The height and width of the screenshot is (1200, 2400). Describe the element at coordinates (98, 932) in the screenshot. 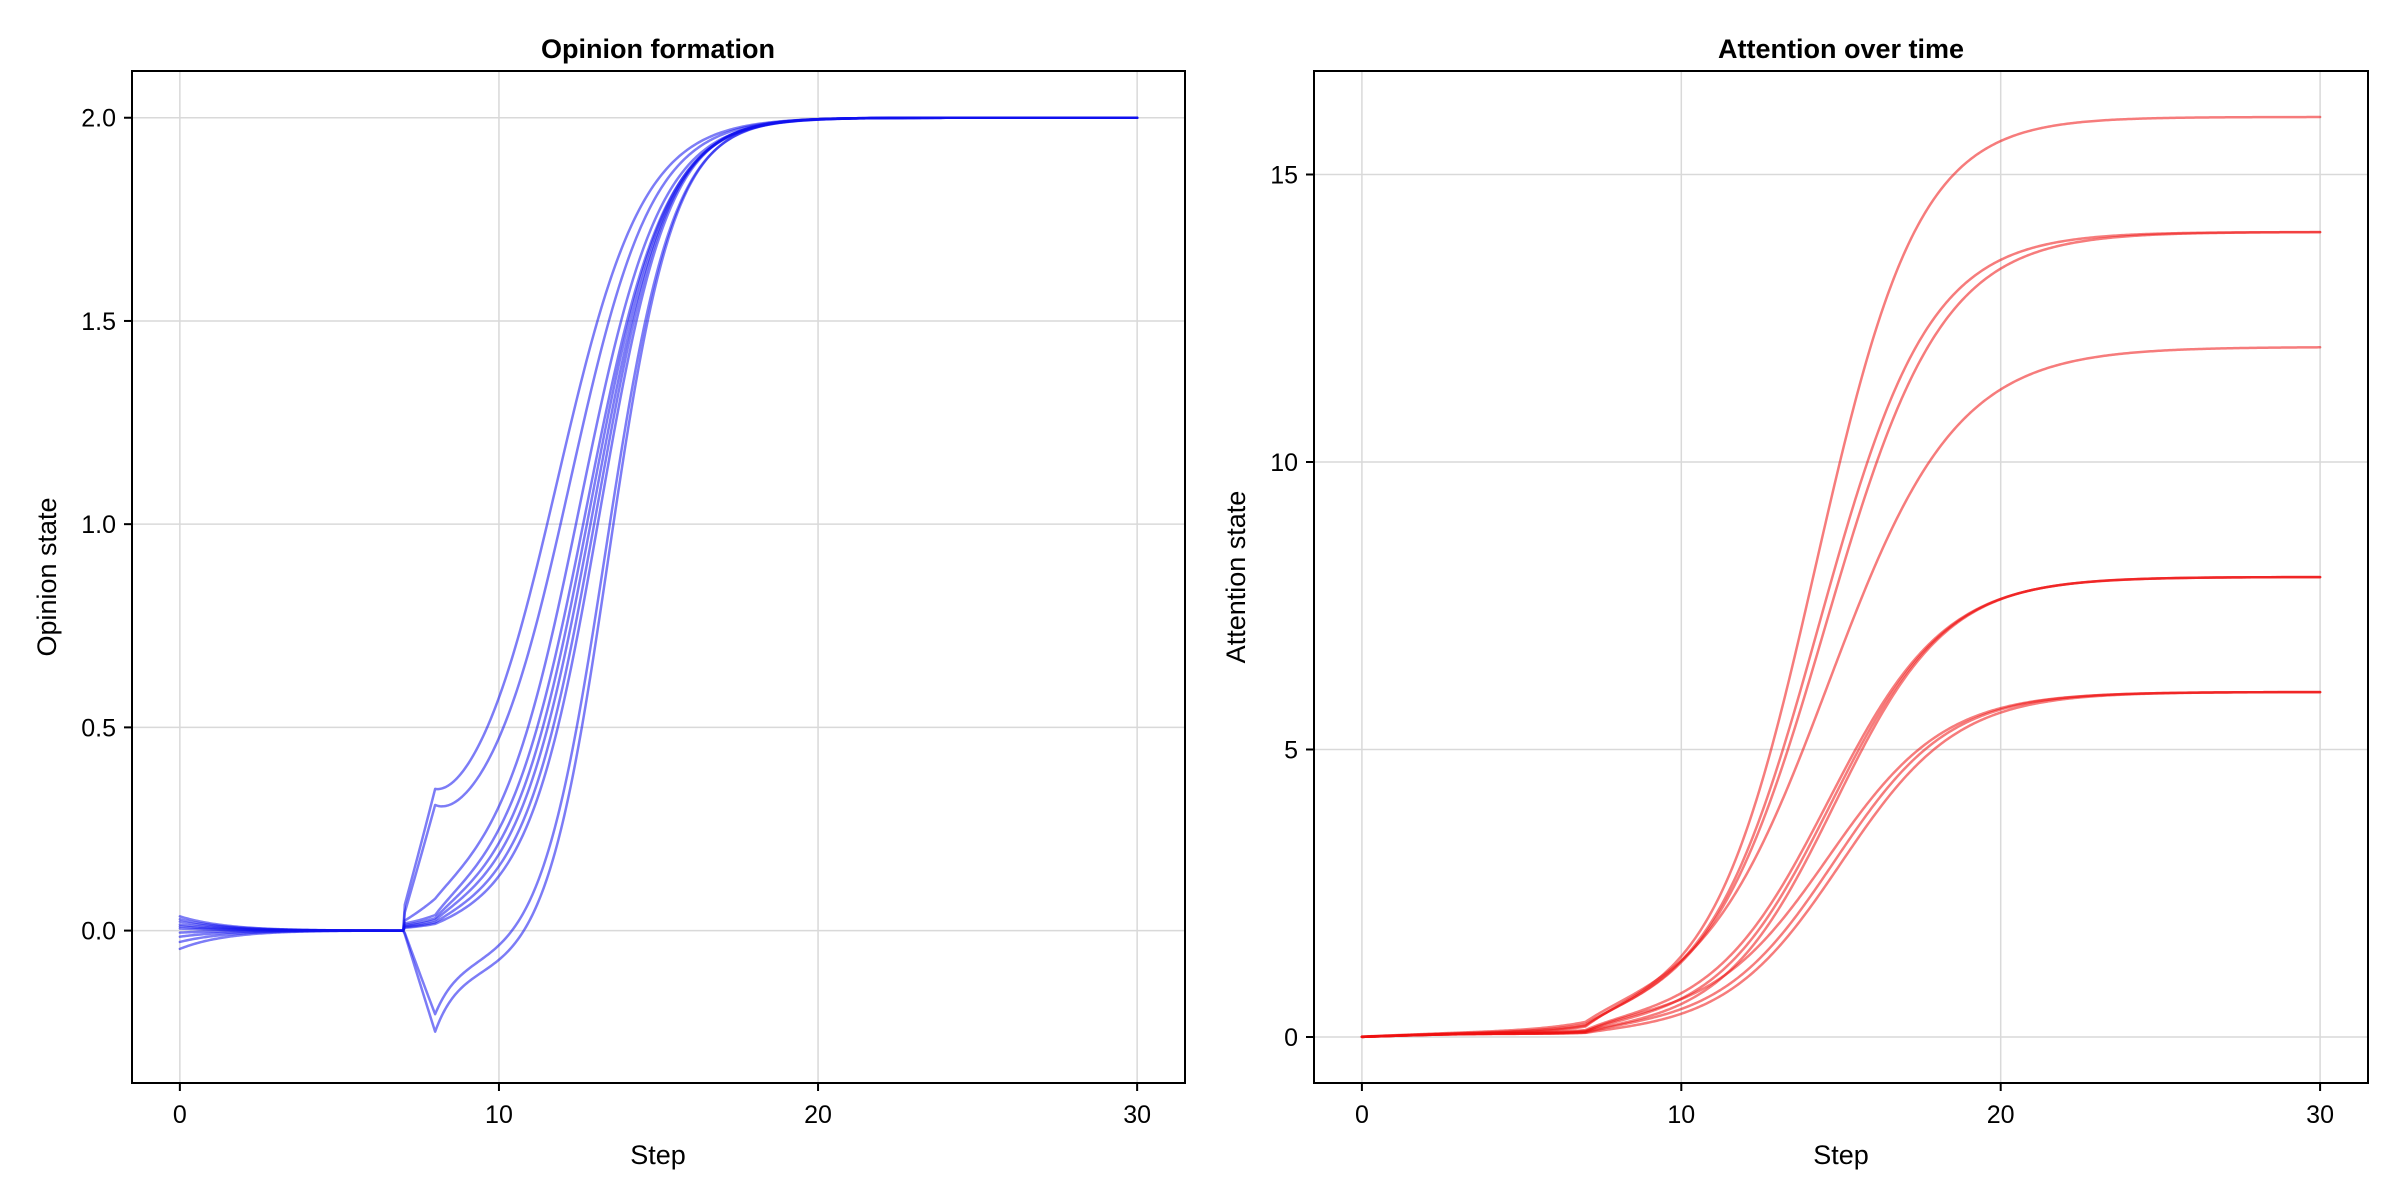

I see `y-tick-label: 0.0` at that location.